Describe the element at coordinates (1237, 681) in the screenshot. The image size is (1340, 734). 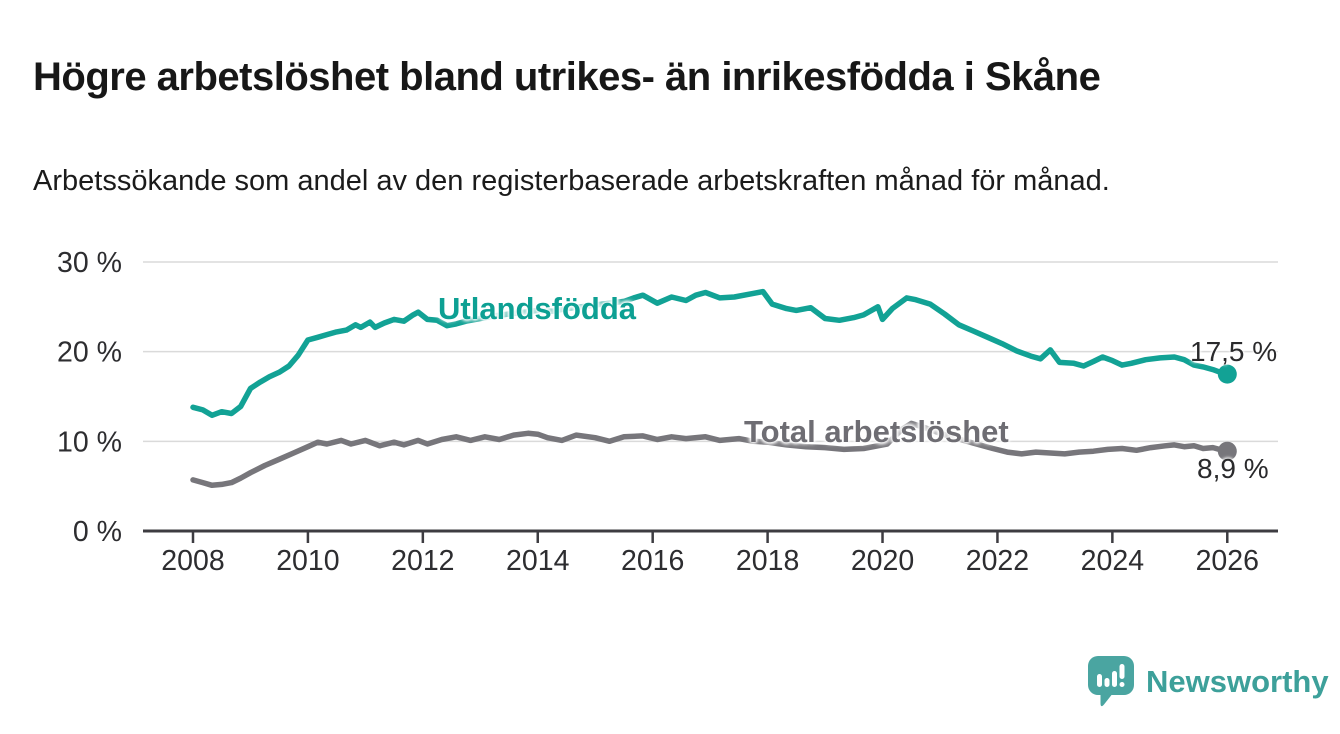
I see `newsworthy-logo-text: Newsworthy` at that location.